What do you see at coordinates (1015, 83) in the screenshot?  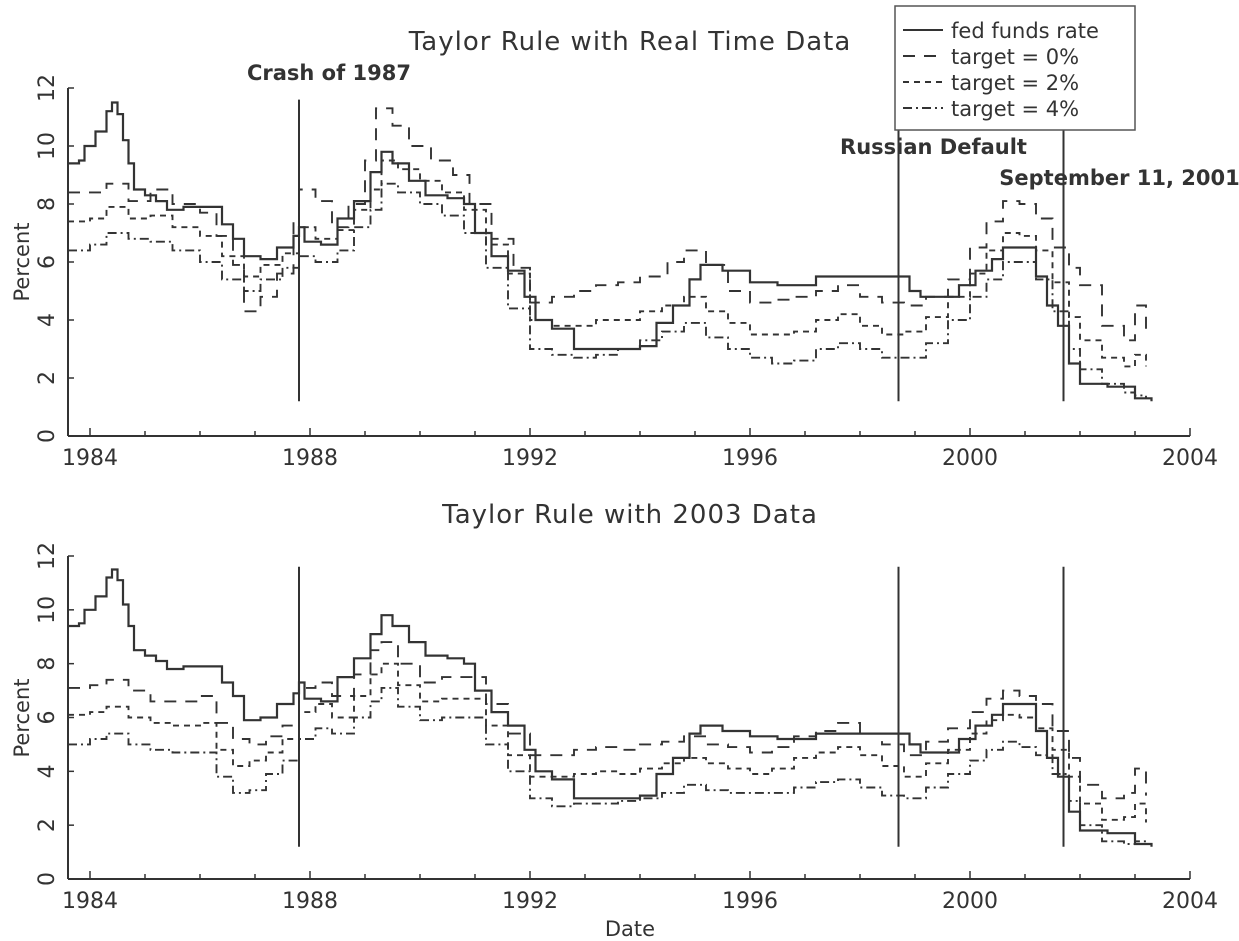 I see `legend-entry-target-2: target = 2%` at bounding box center [1015, 83].